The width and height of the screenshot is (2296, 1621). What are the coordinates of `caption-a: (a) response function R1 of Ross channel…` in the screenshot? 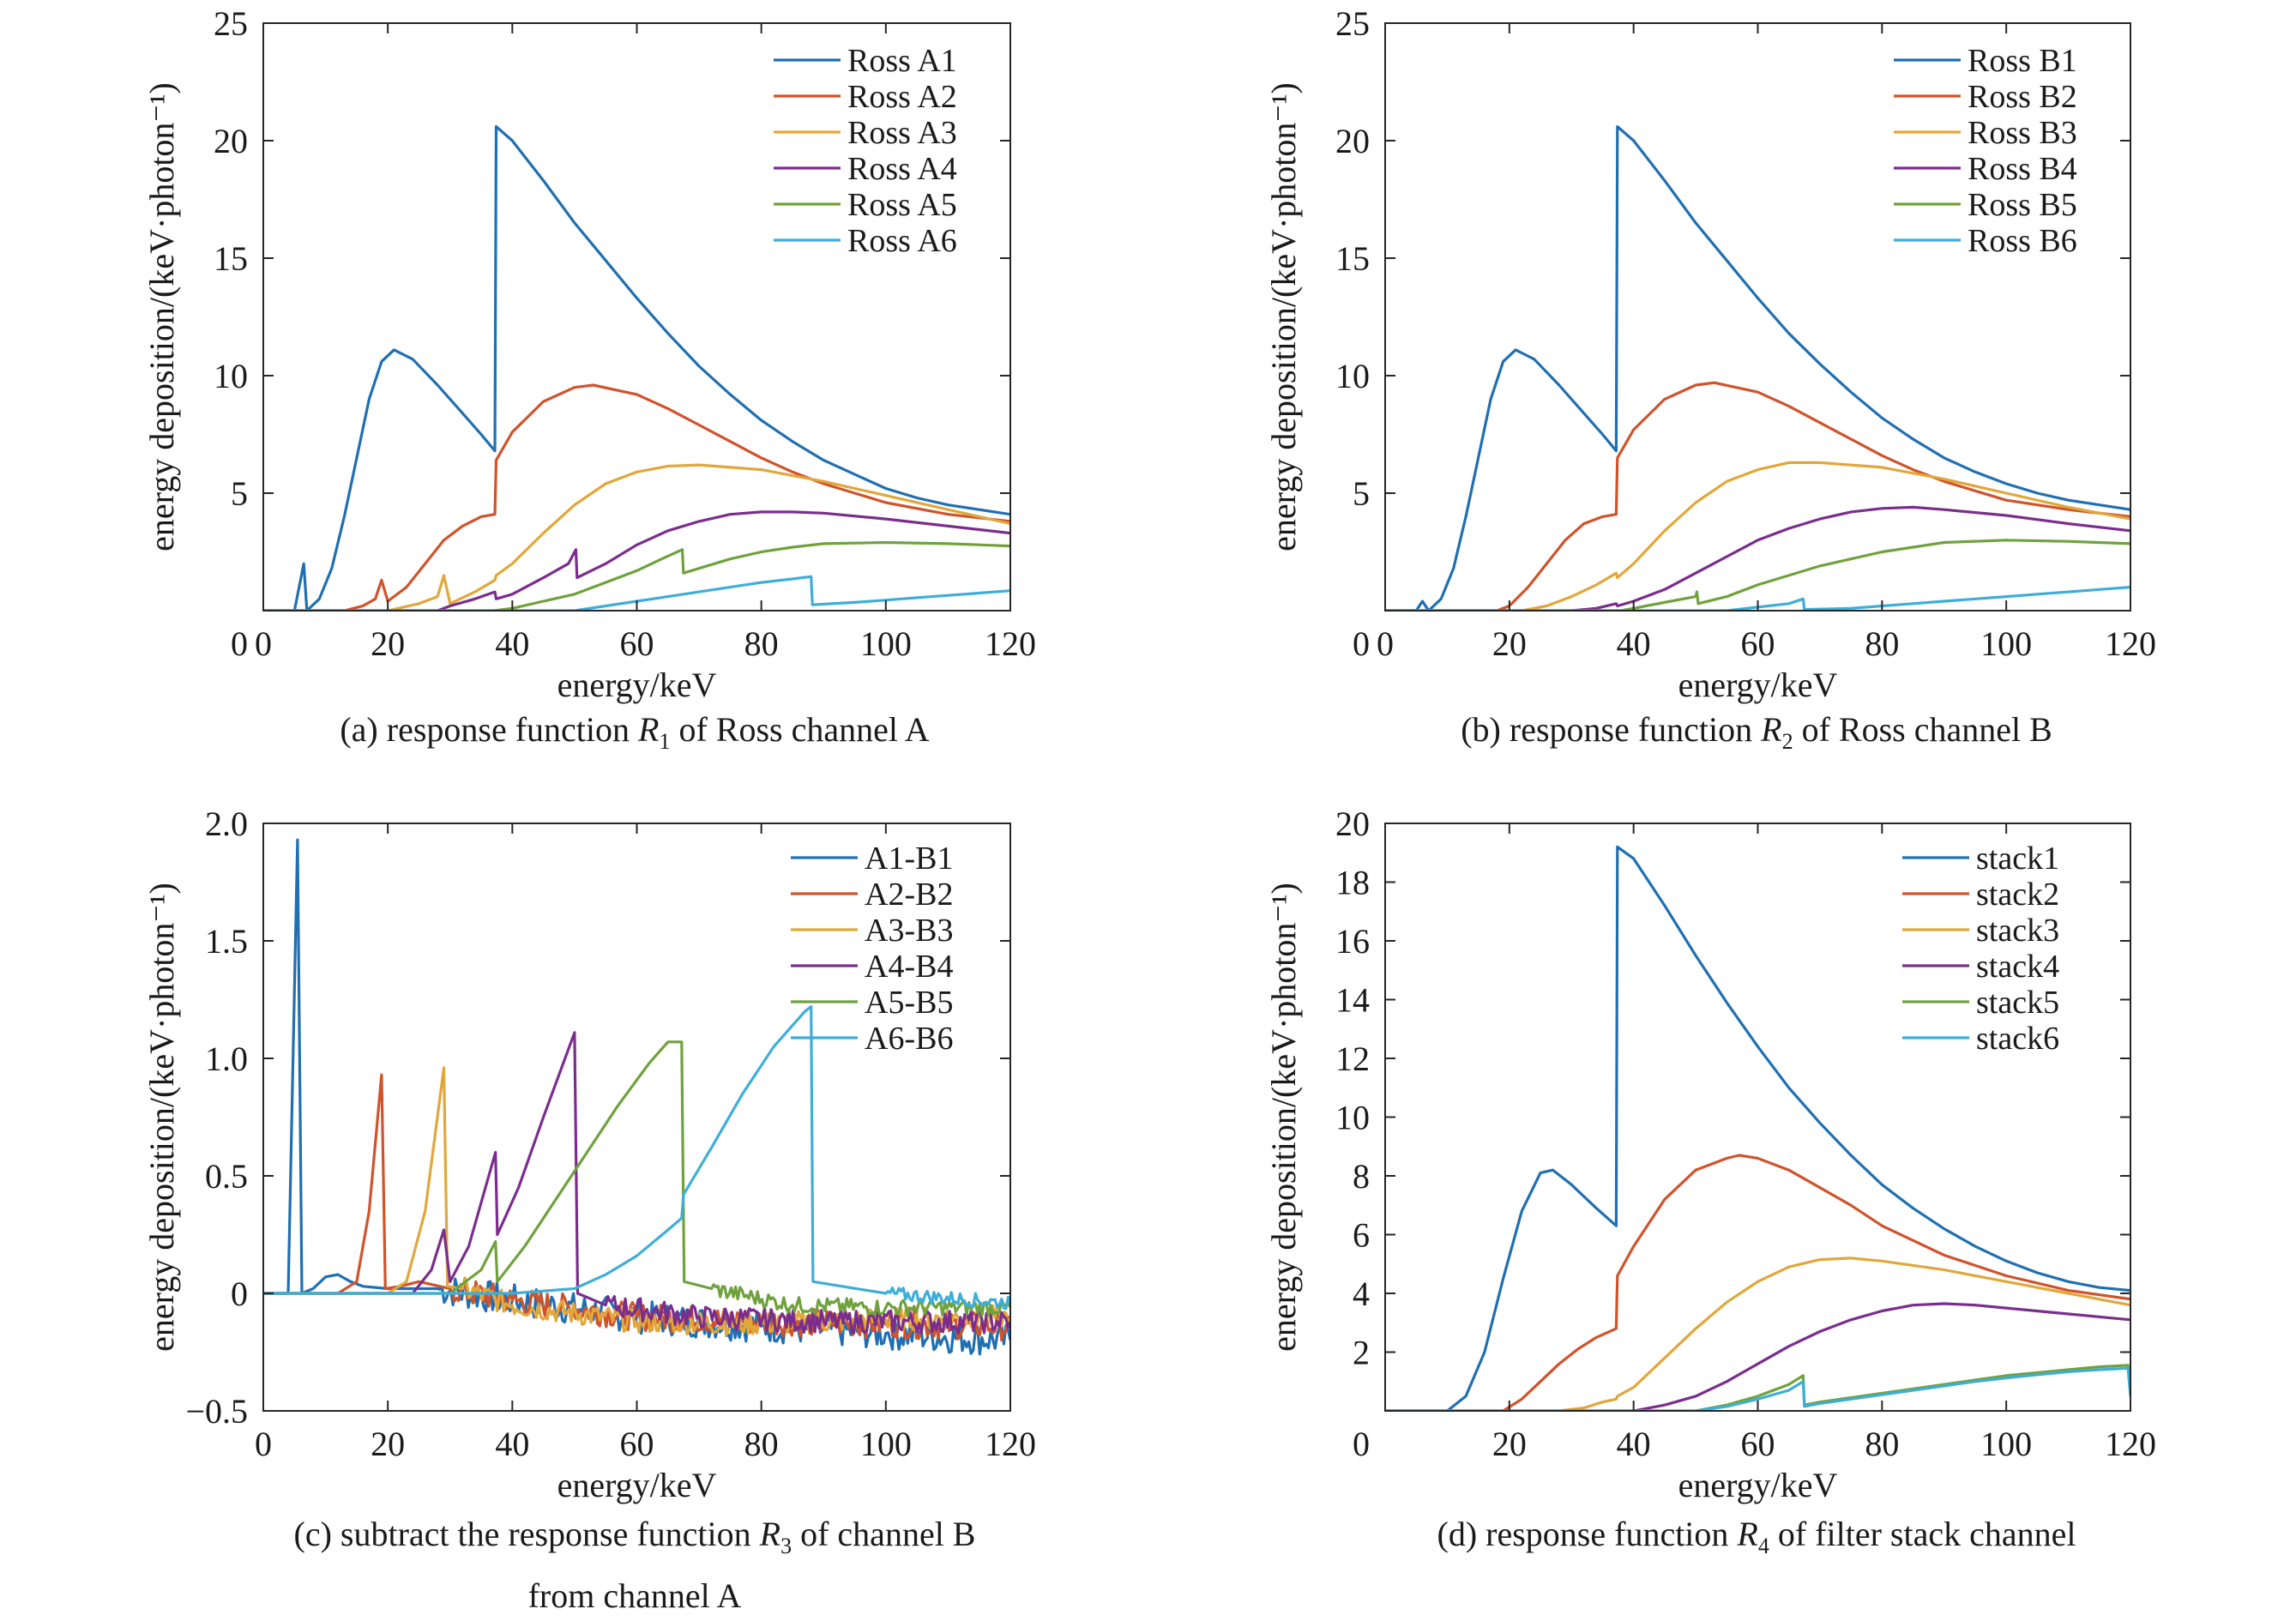 It's located at (635, 732).